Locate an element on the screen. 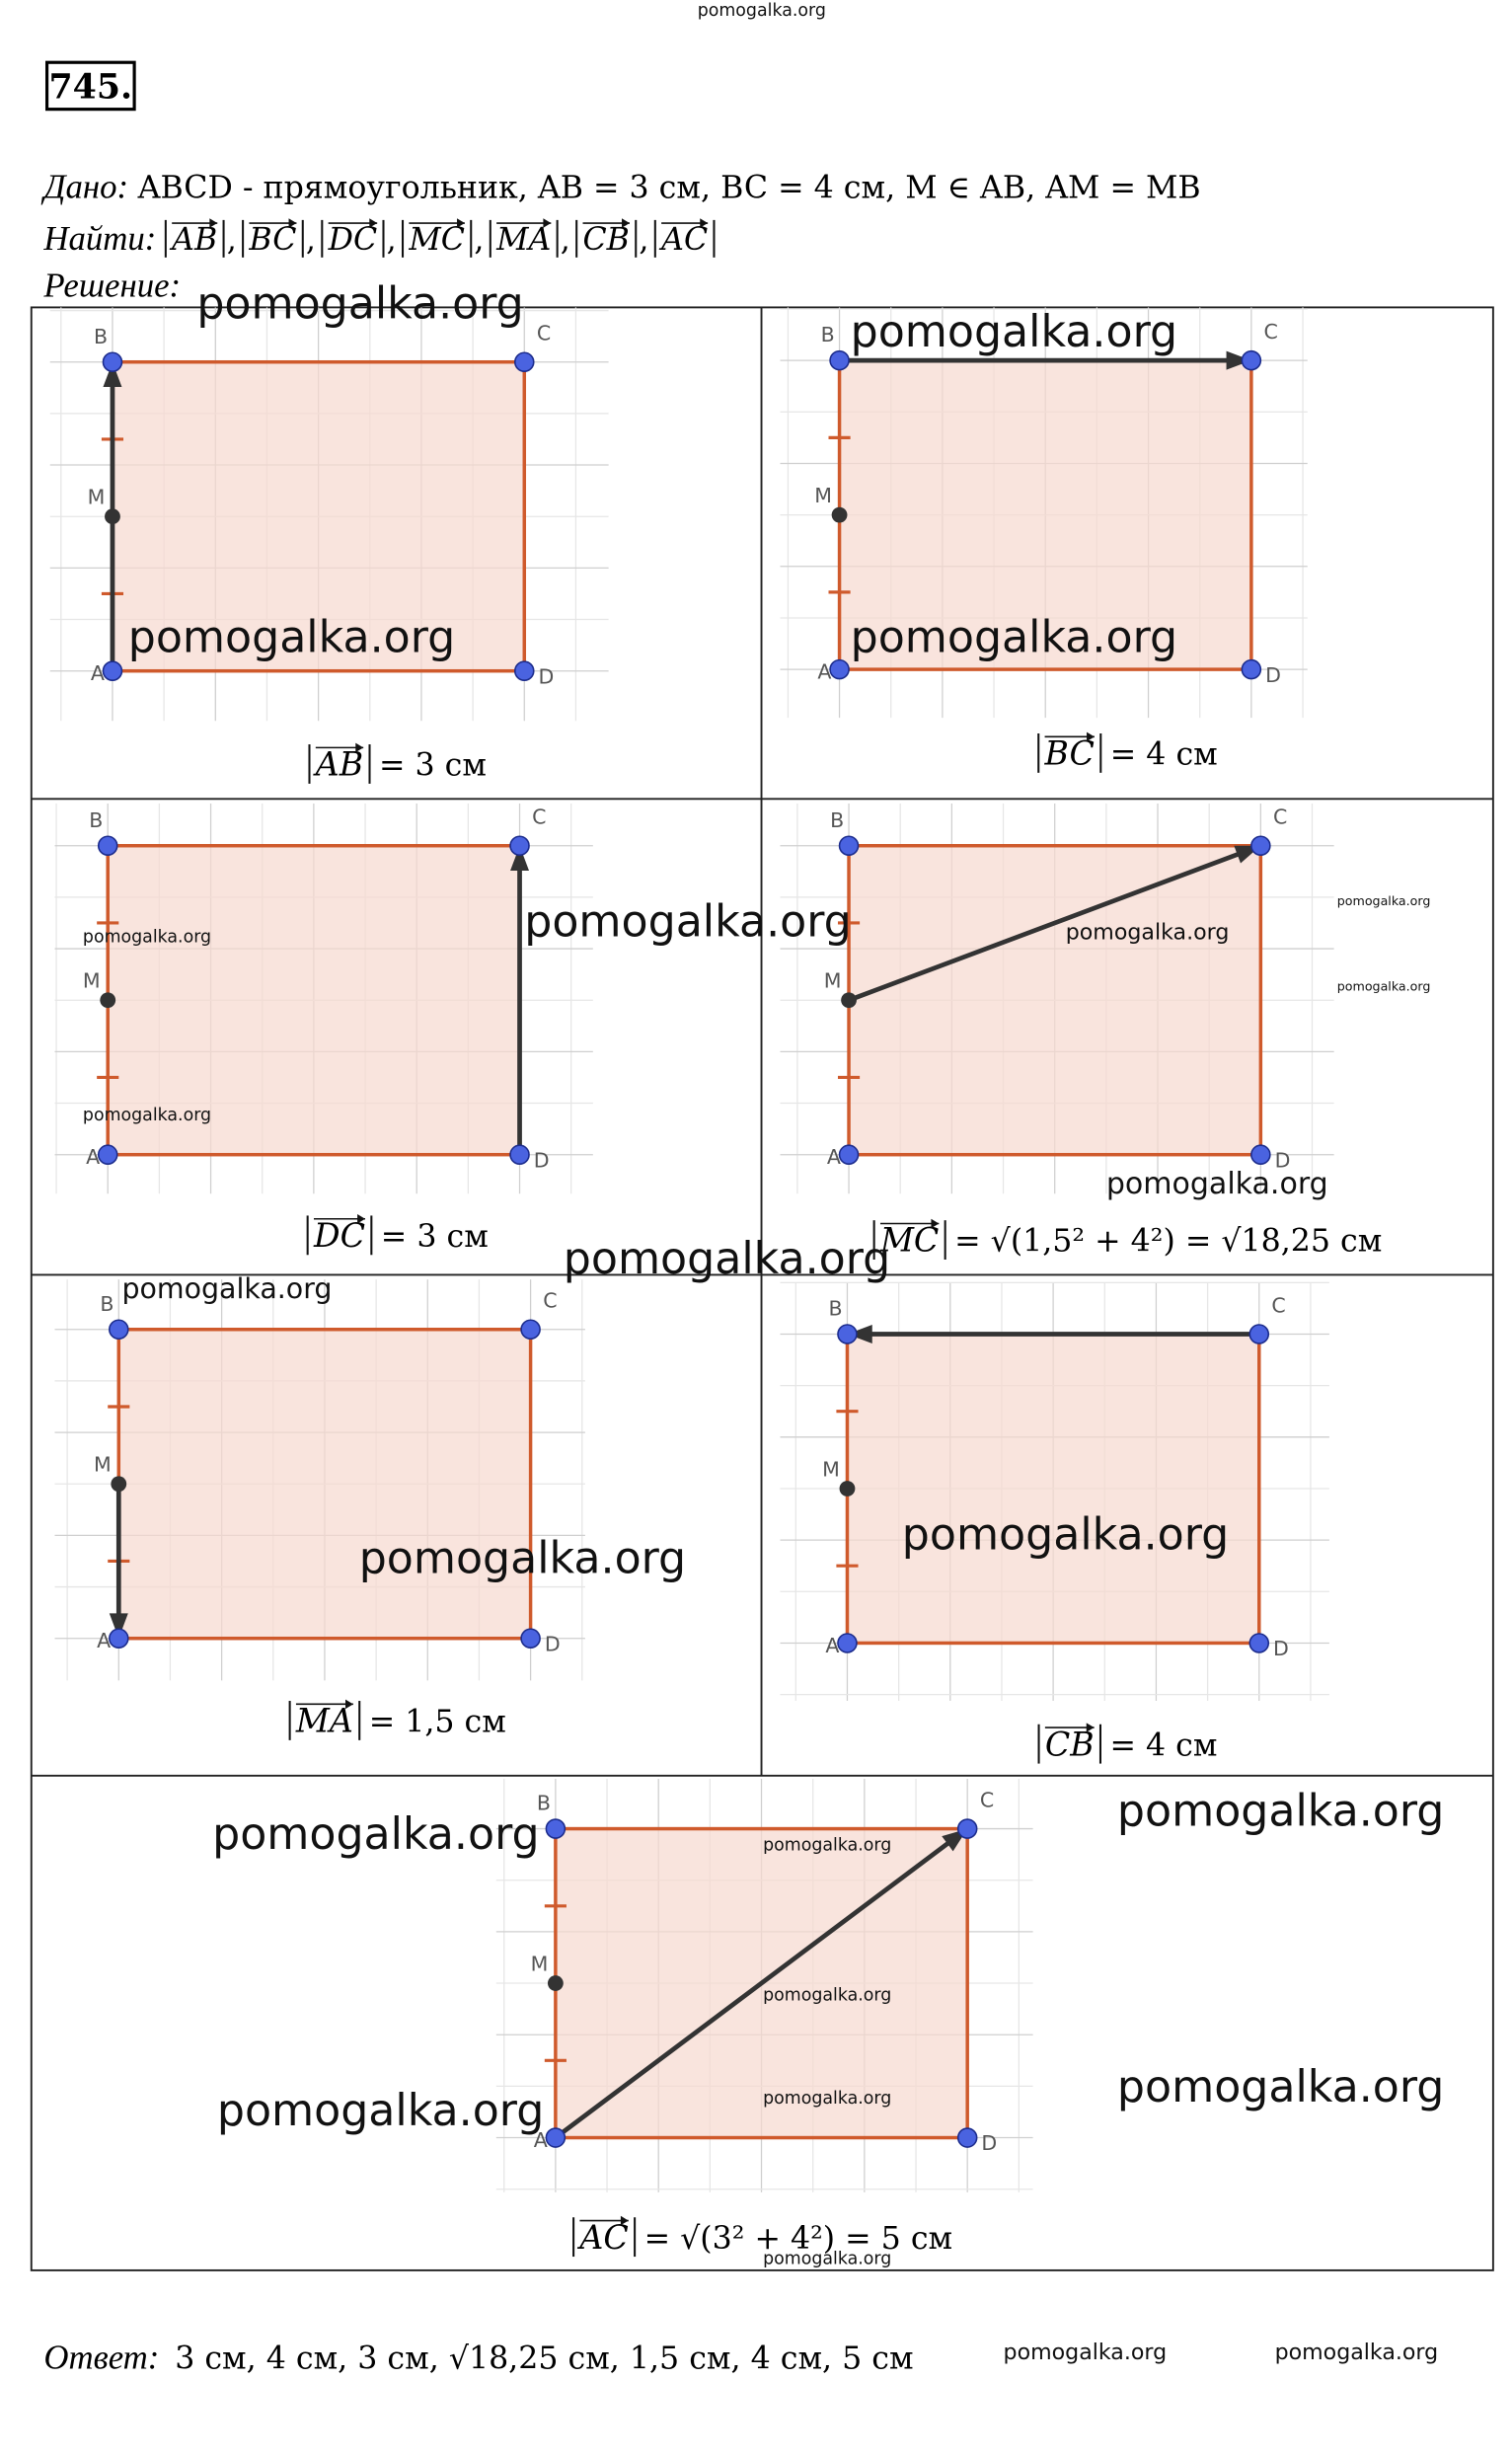  caption: AC = √(3² + 4²) = 5 см is located at coordinates (762, 2236).